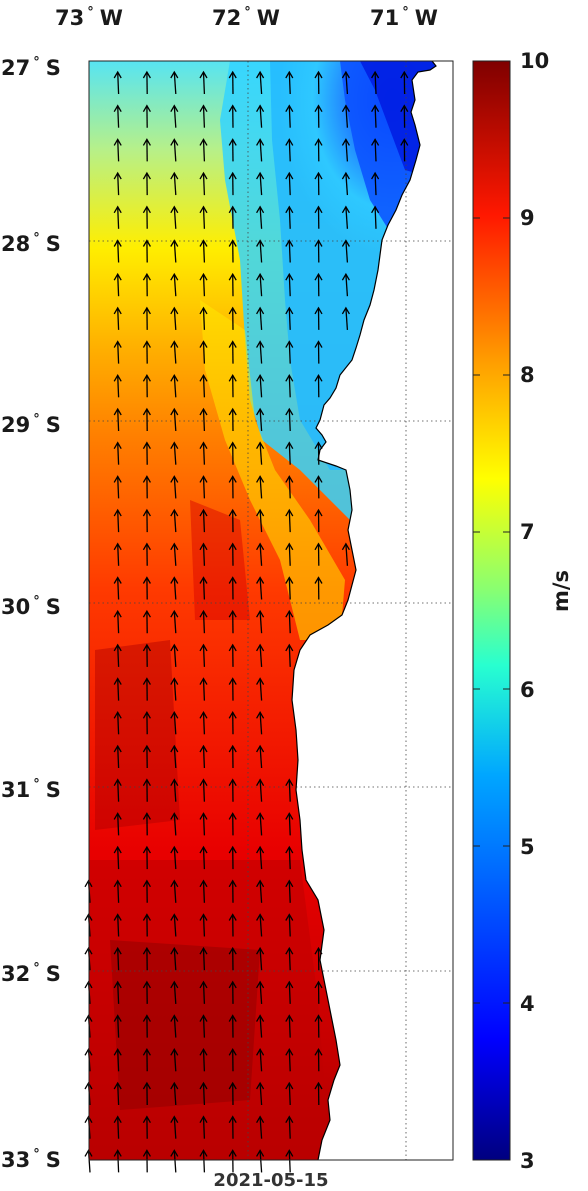 The width and height of the screenshot is (588, 1191). Describe the element at coordinates (527, 1004) in the screenshot. I see `colorbar-tick-4: 4` at that location.